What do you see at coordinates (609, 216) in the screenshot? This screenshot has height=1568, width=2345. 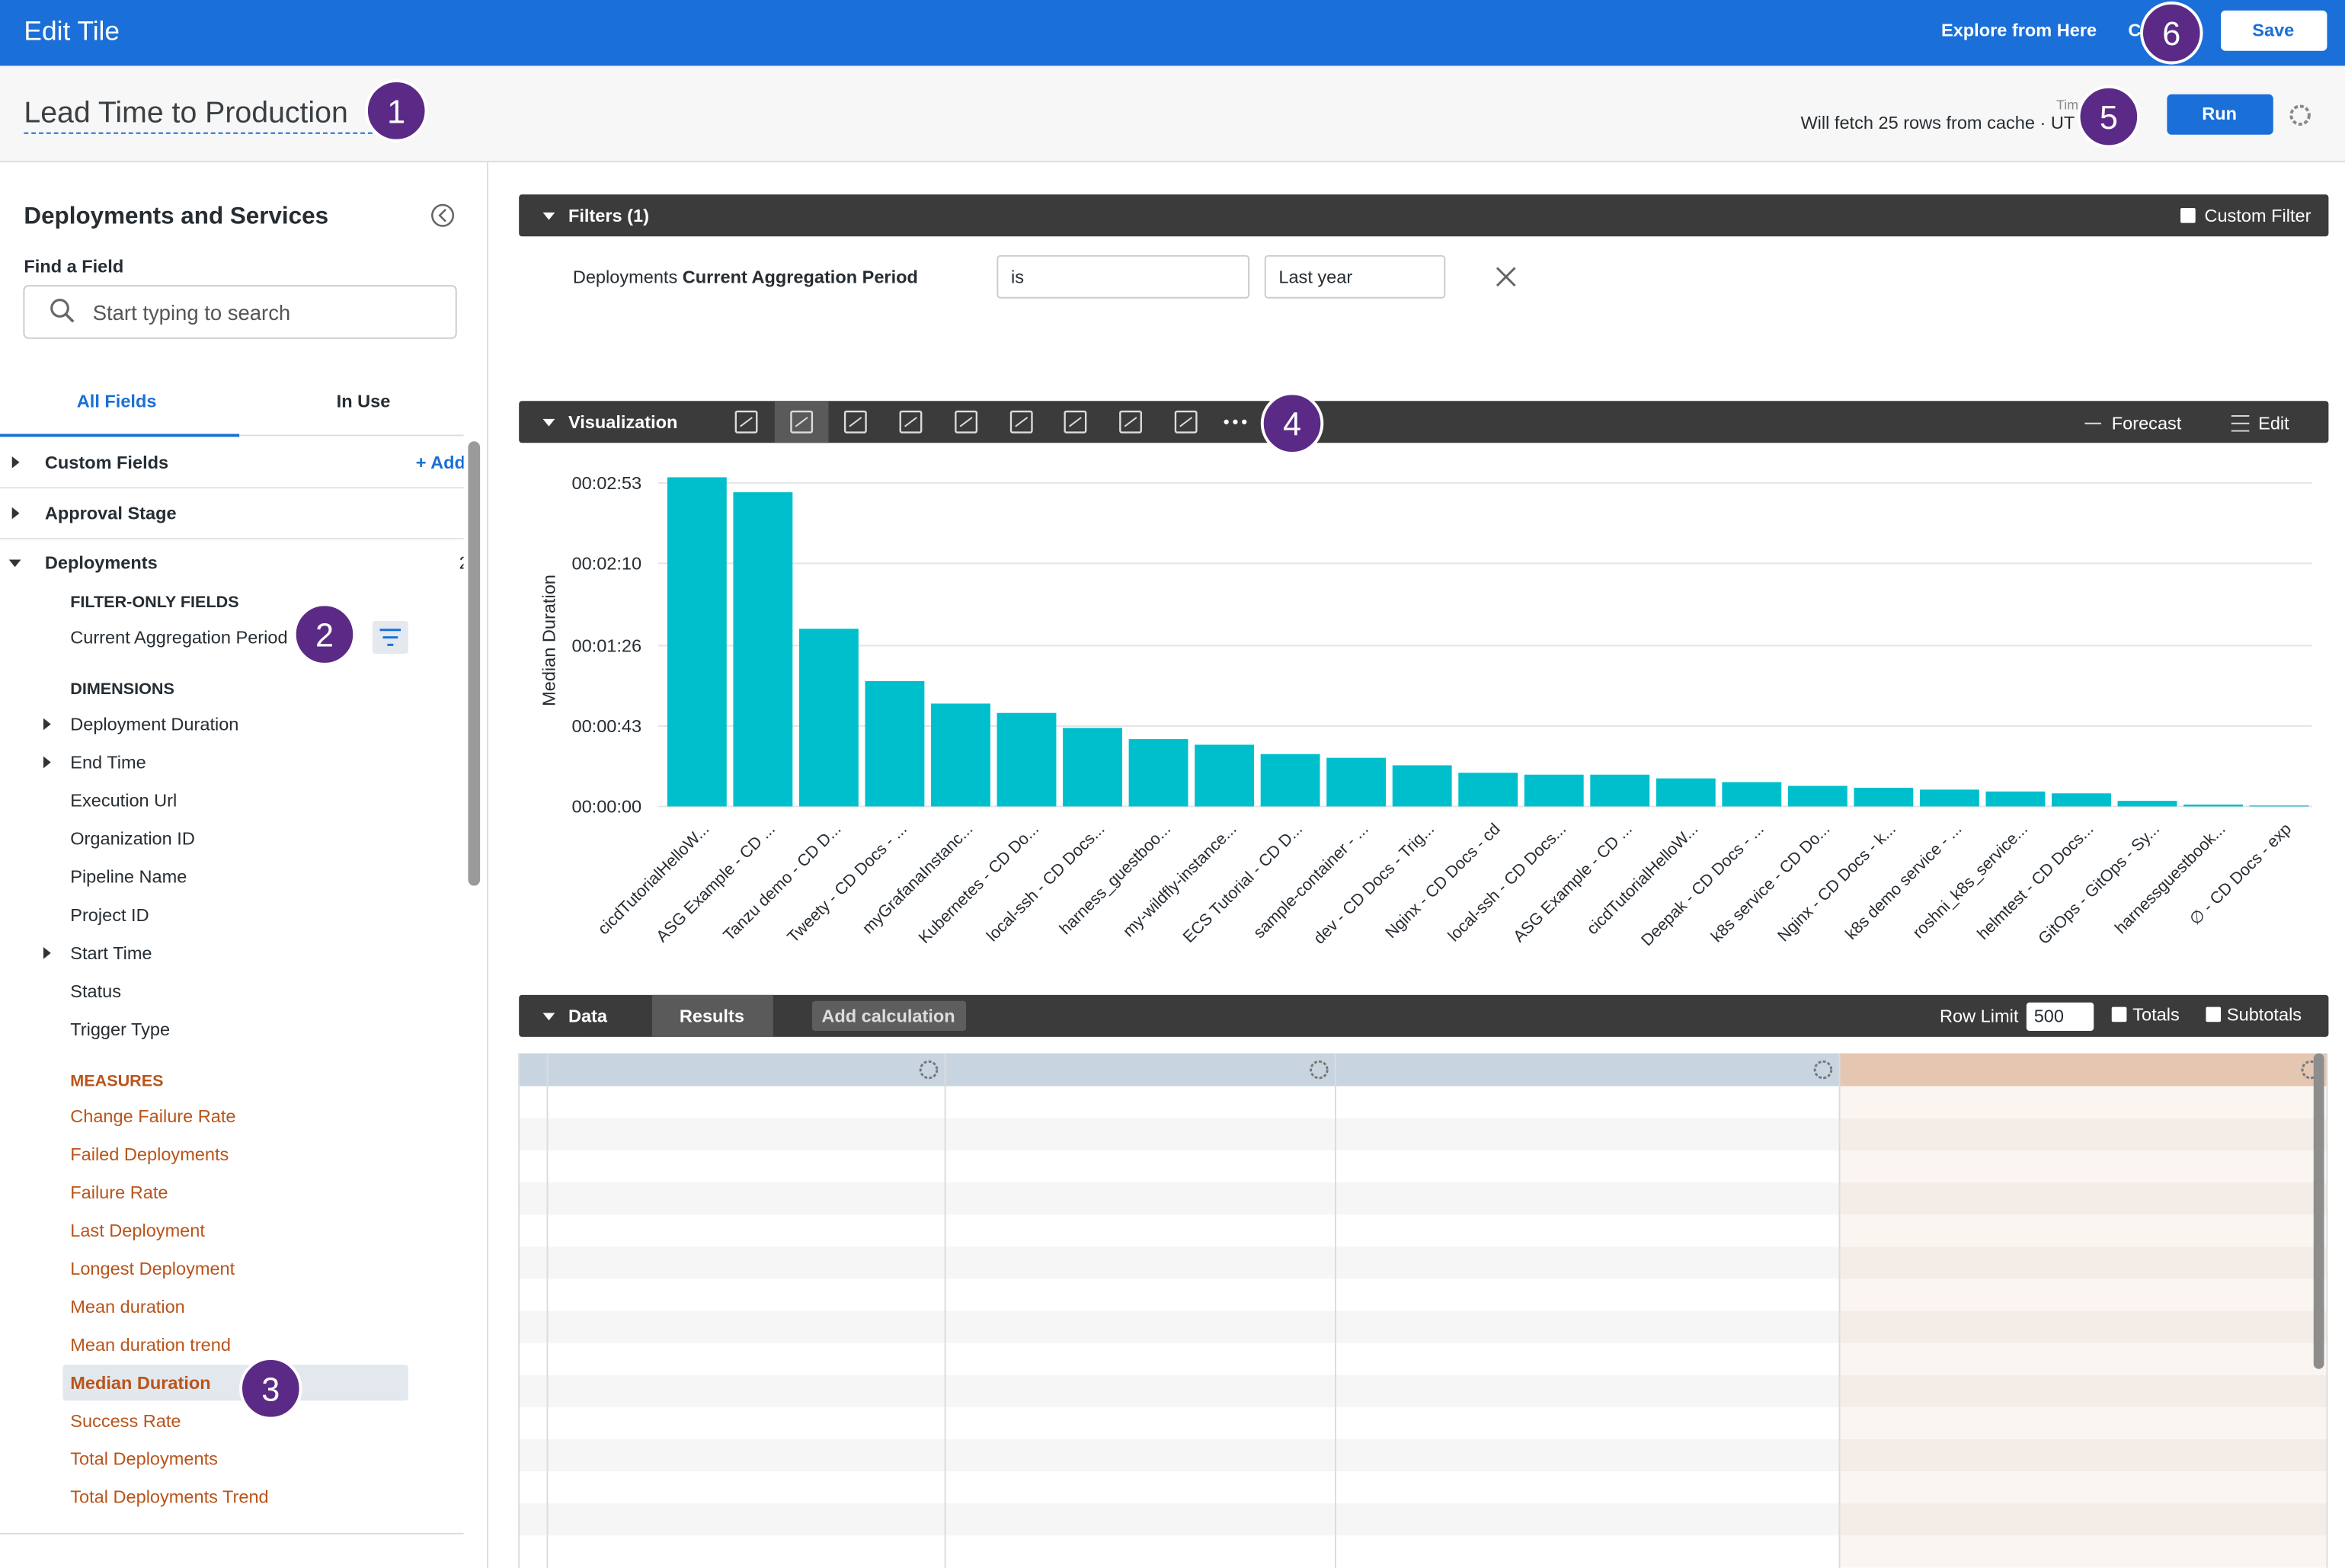 I see `section-title: Filters (1)` at bounding box center [609, 216].